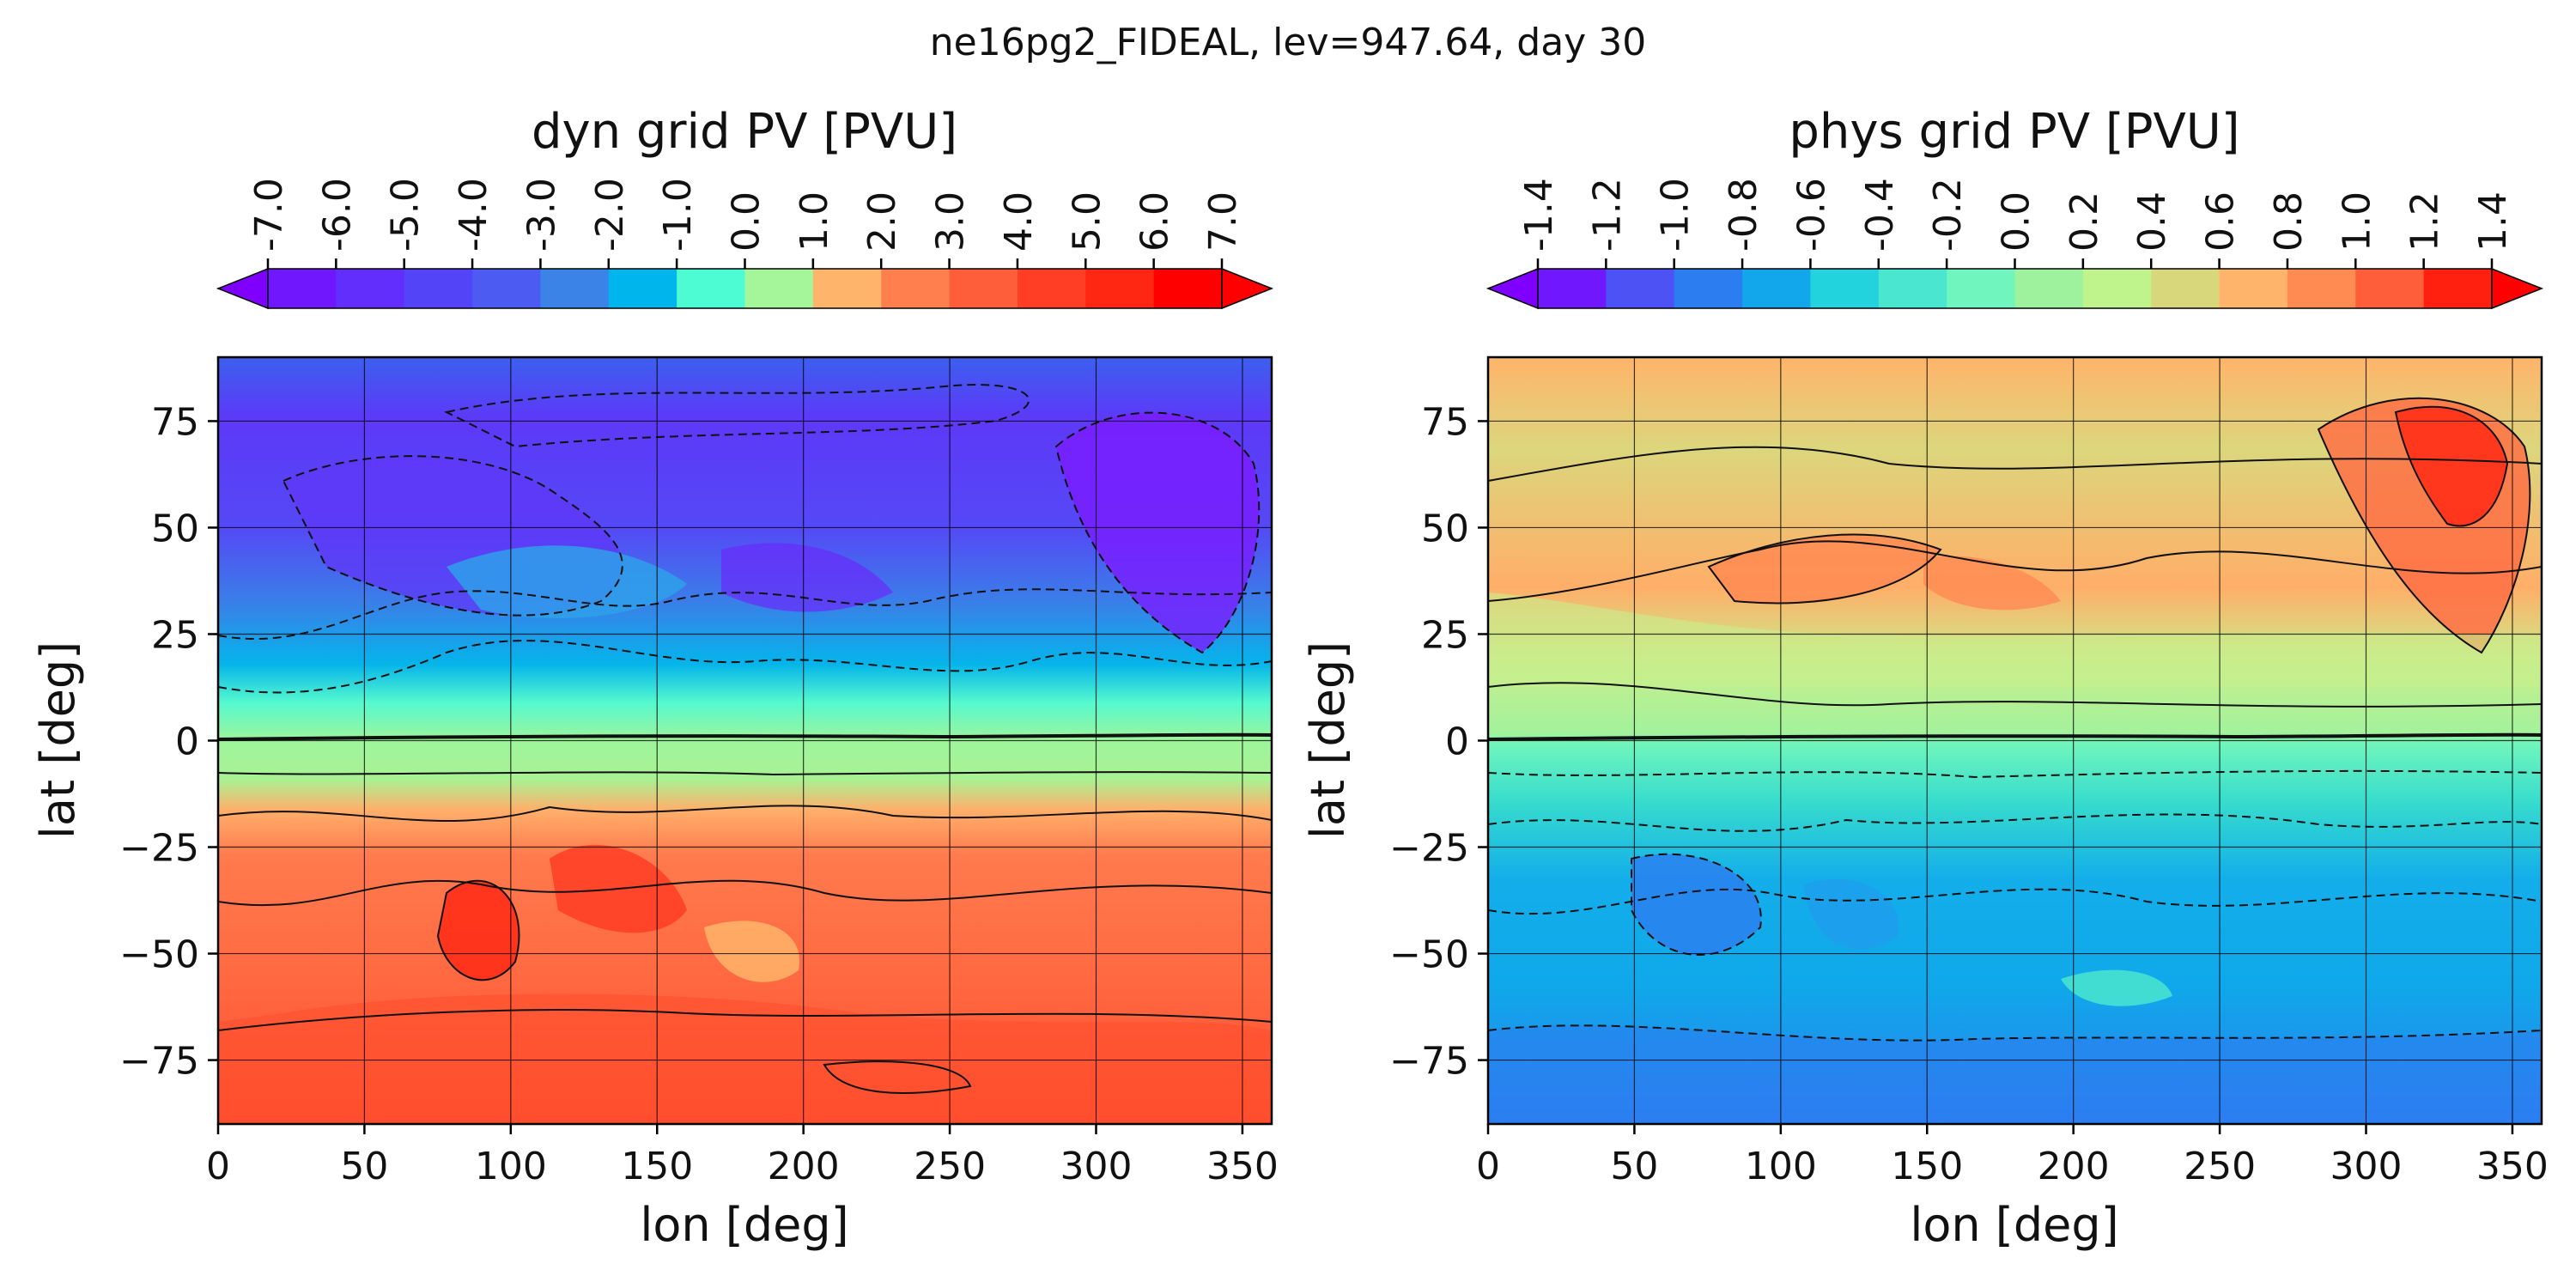 This screenshot has height=1288, width=2576. Describe the element at coordinates (610, 215) in the screenshot. I see `colorbar-tick-label: -2.0` at that location.